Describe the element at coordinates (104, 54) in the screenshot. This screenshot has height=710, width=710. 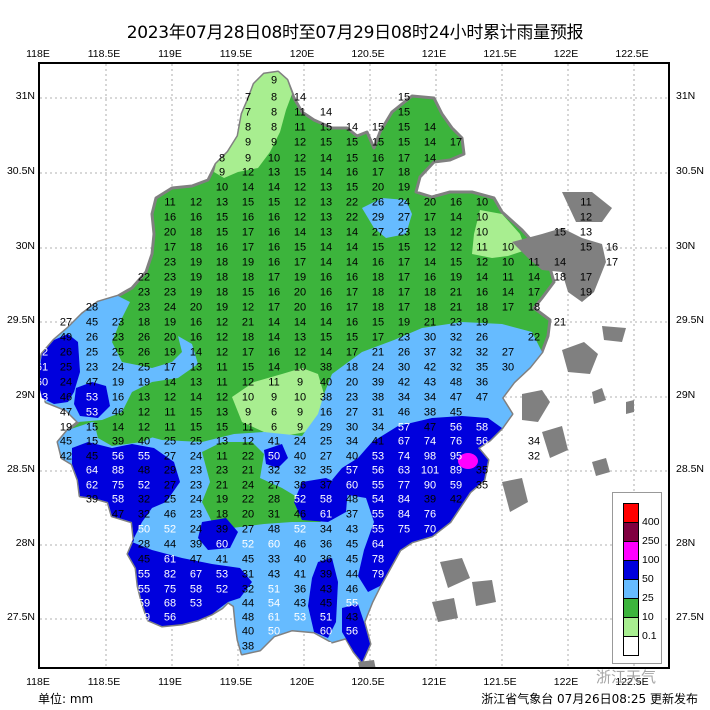
I see `x-tick-label: 118.5E` at that location.